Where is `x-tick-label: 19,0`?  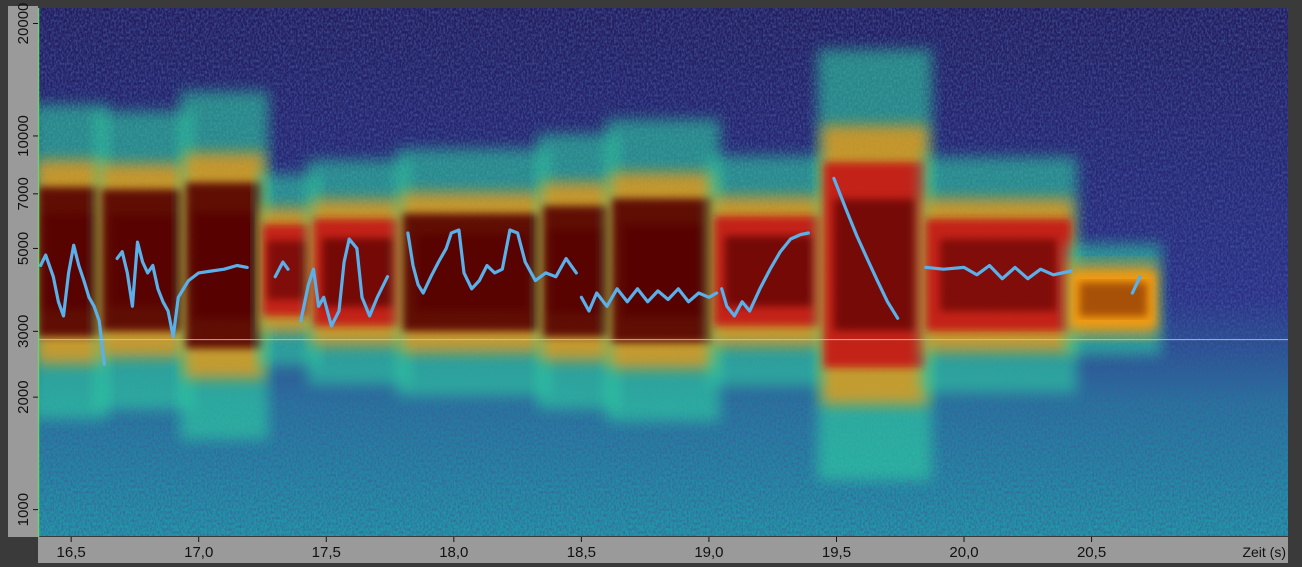
x-tick-label: 19,0 is located at coordinates (708, 552).